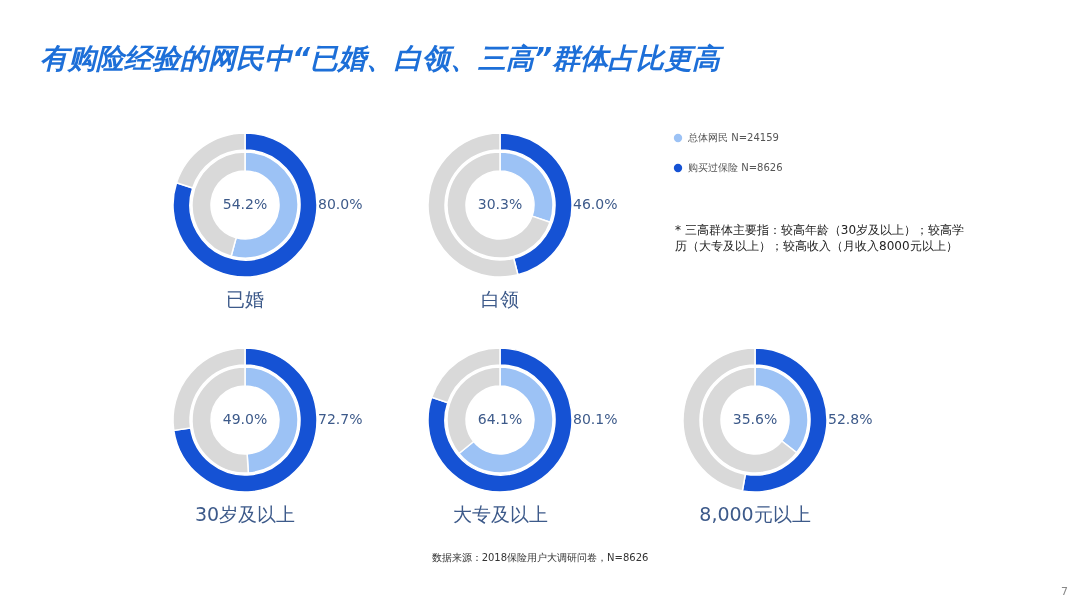 This screenshot has height=608, width=1080. What do you see at coordinates (245, 514) in the screenshot?
I see `text: 30岁及以上` at bounding box center [245, 514].